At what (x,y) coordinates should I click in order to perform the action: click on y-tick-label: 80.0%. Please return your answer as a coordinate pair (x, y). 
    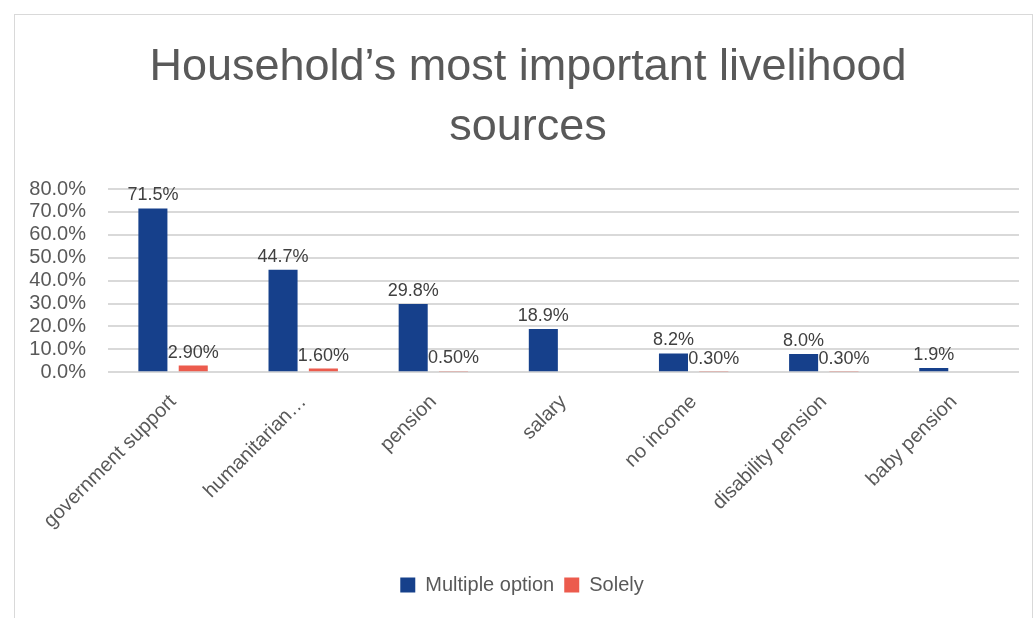
    Looking at the image, I should click on (58, 187).